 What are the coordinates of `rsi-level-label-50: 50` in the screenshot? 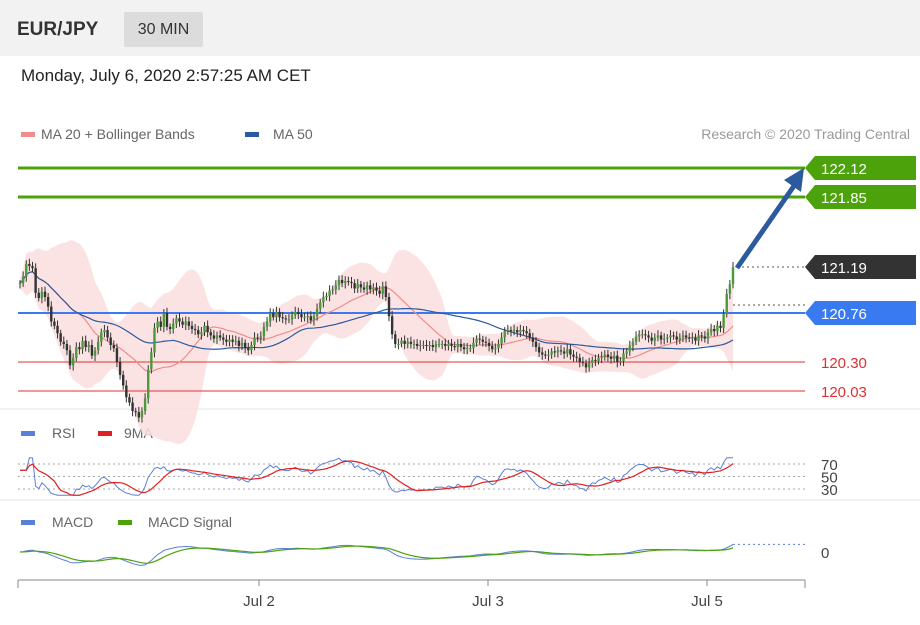 It's located at (829, 478).